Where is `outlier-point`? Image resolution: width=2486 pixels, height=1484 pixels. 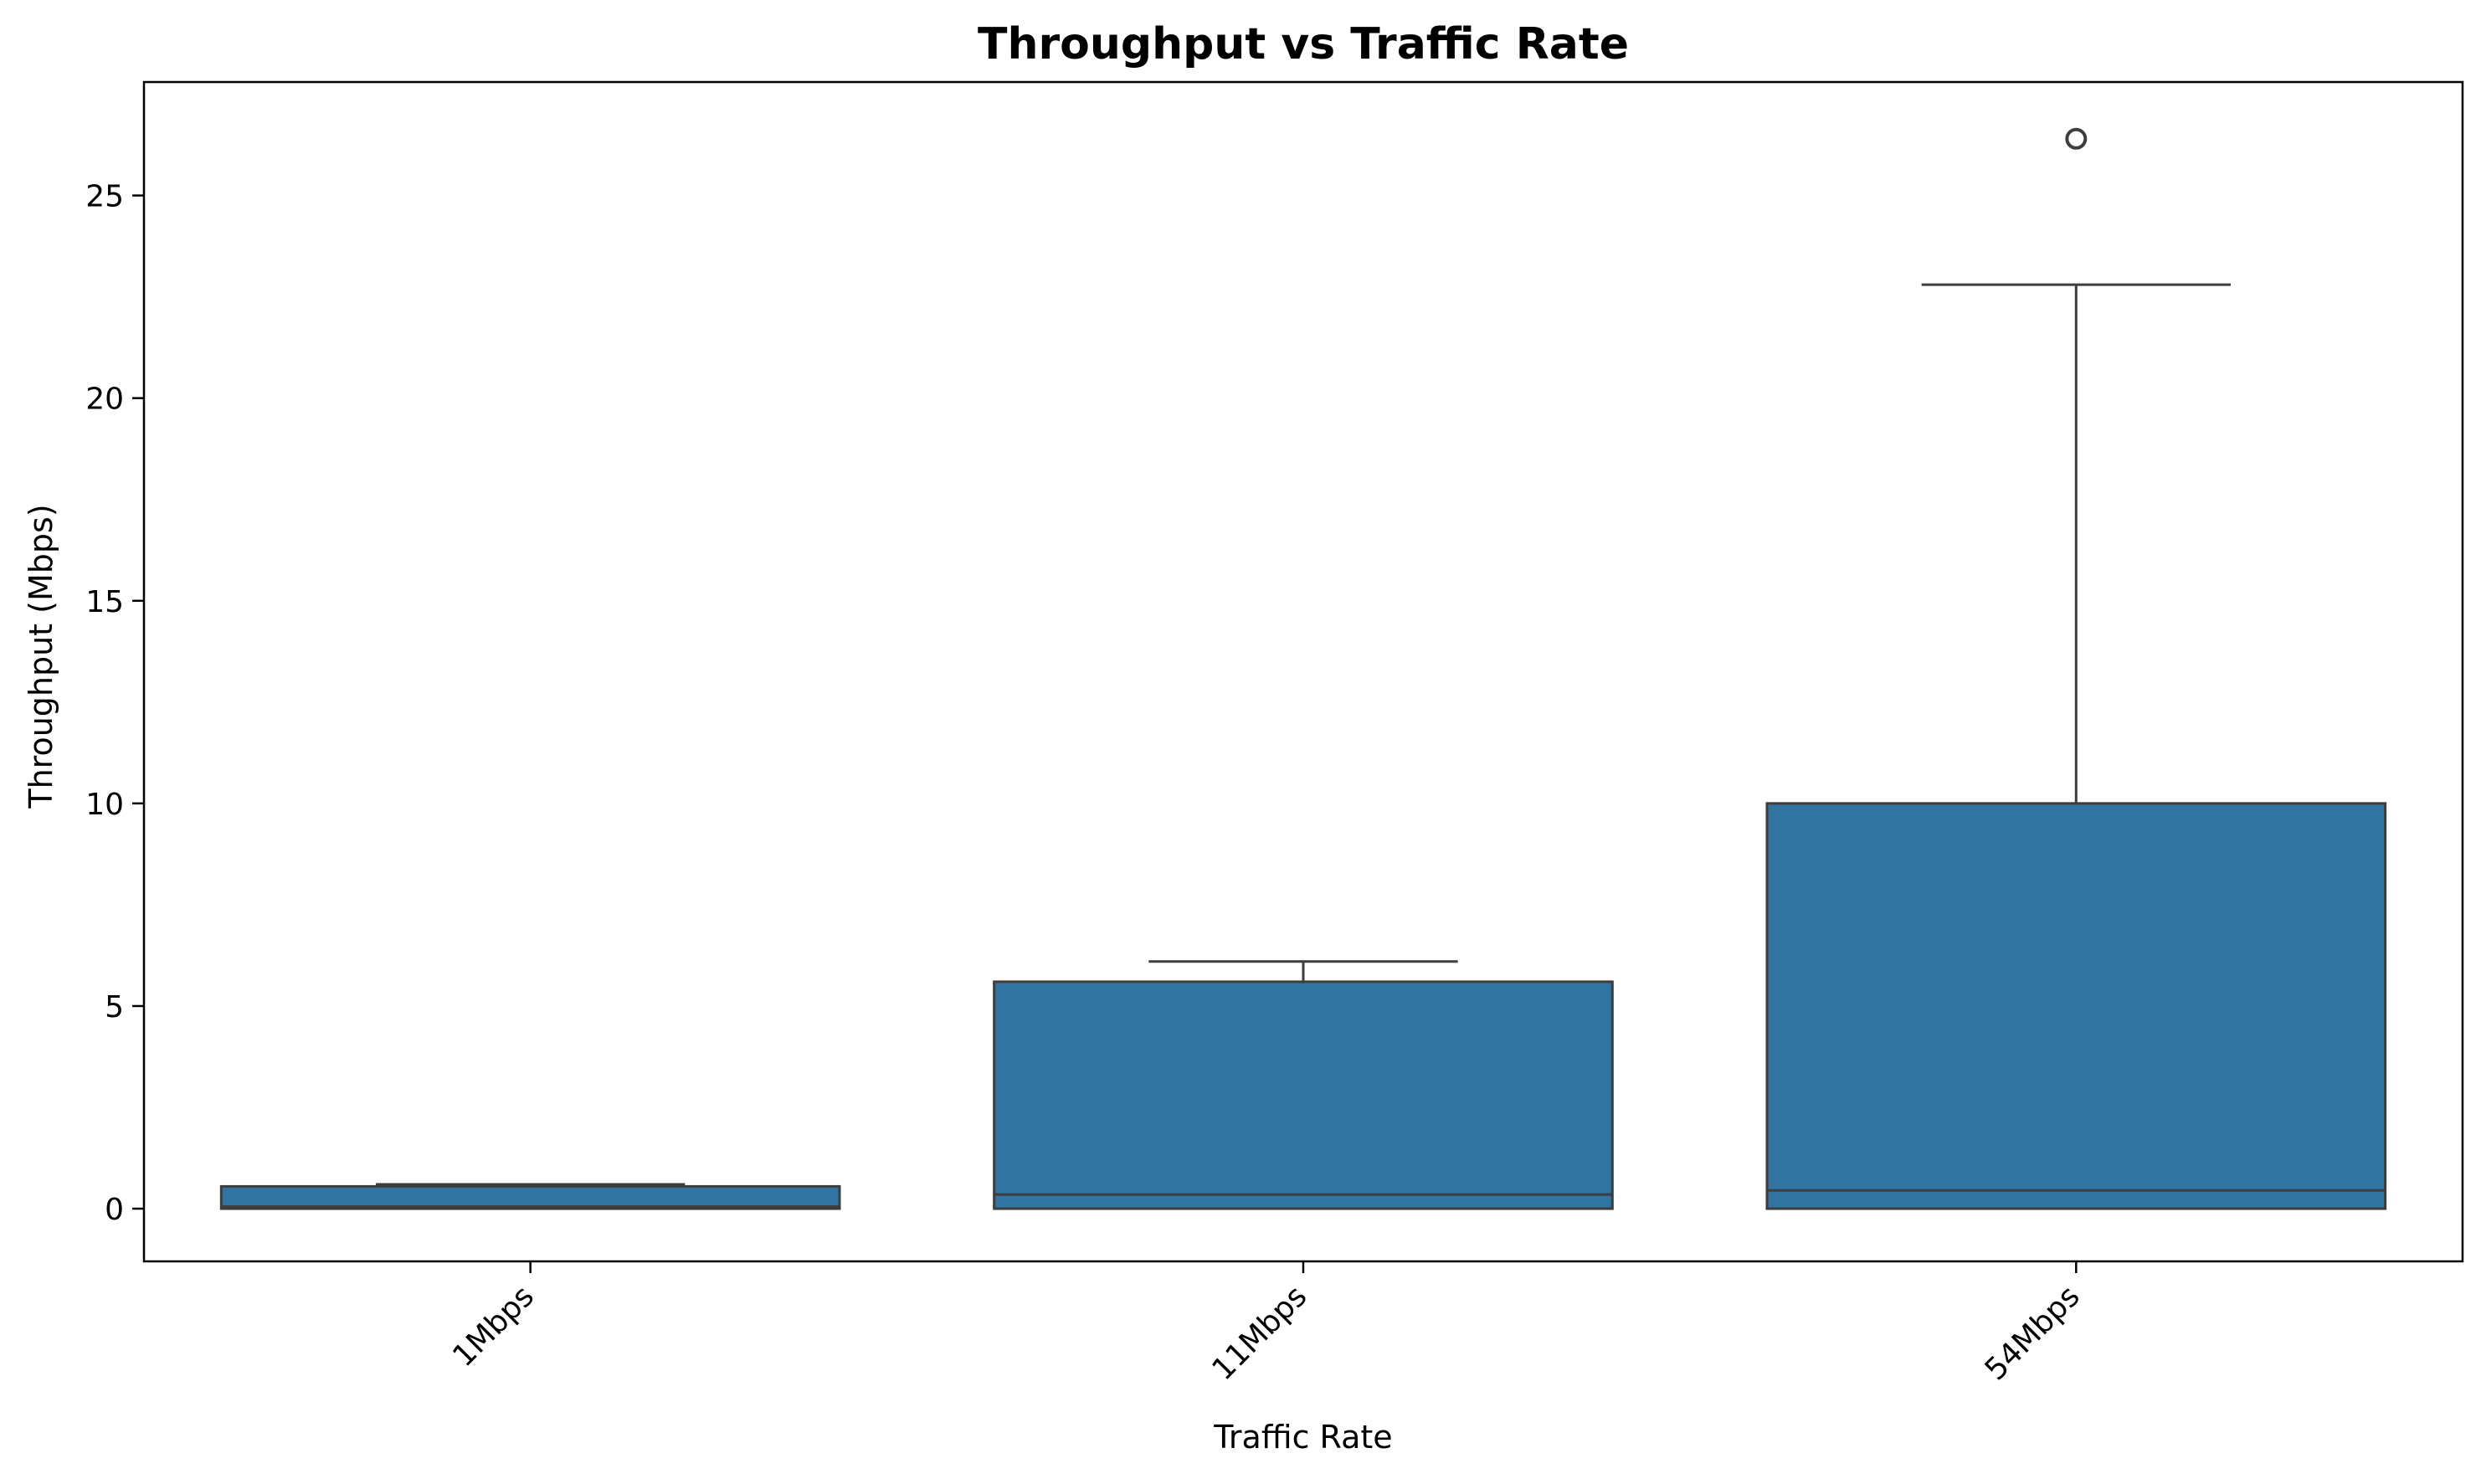 outlier-point is located at coordinates (2076, 138).